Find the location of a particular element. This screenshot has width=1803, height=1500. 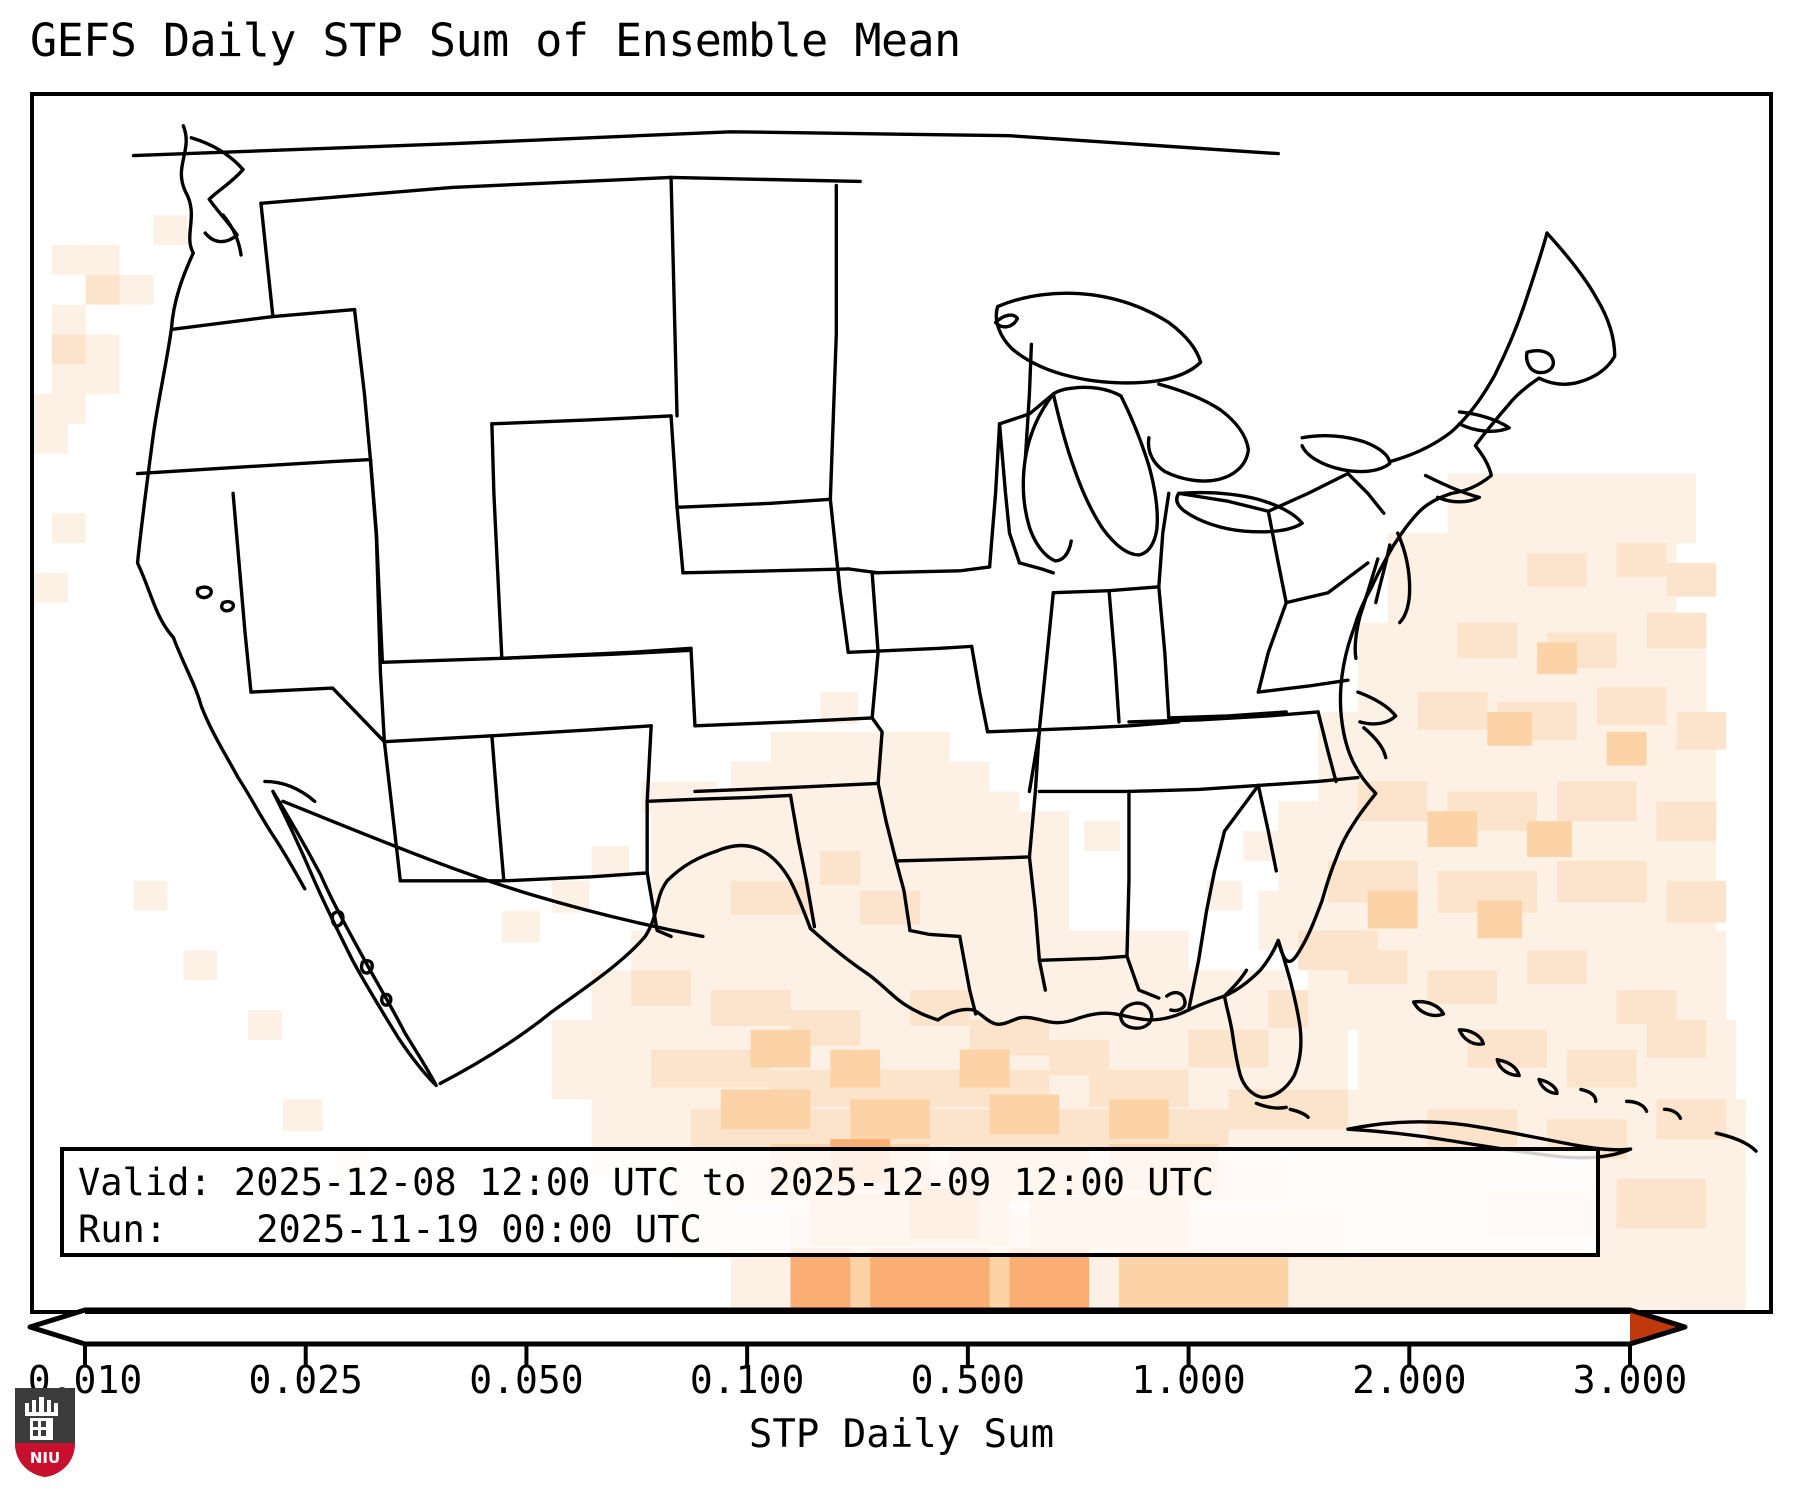

page-title: GEFS Daily STP Sum of Ensemble Mean is located at coordinates (495, 40).